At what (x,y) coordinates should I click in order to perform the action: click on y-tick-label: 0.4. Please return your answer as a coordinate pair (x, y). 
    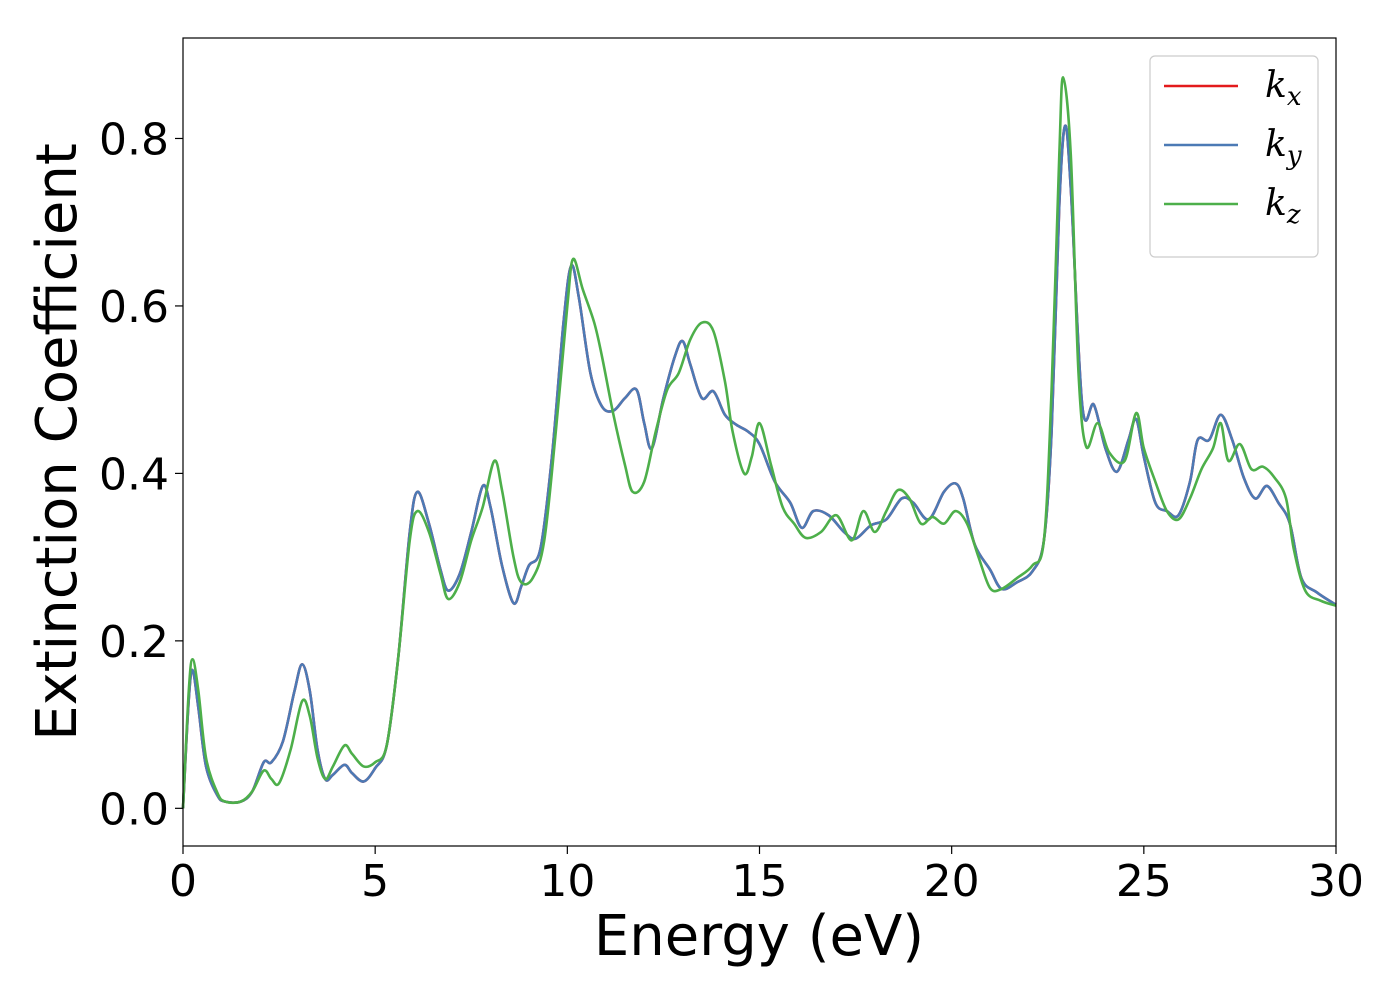
    Looking at the image, I should click on (134, 474).